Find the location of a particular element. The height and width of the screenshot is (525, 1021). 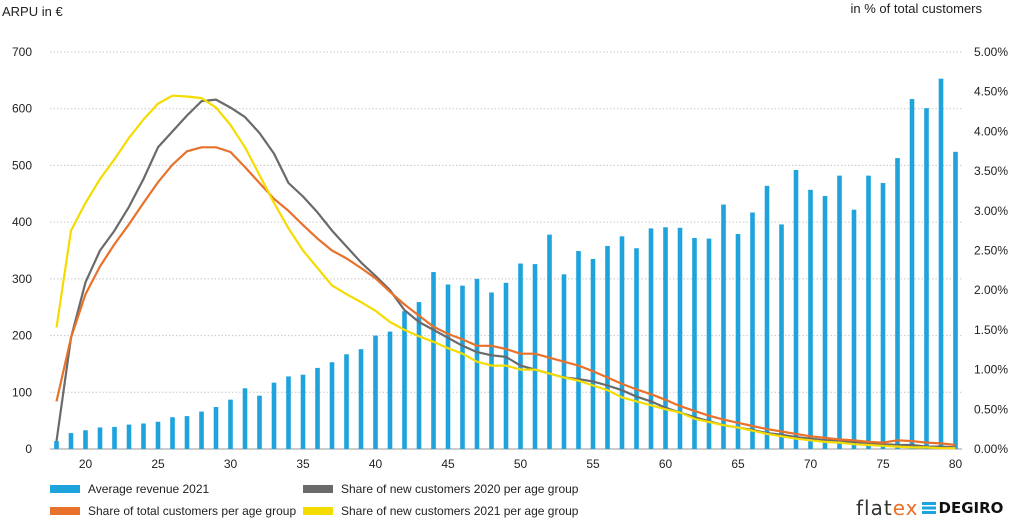

legend-swatch-yellow is located at coordinates (318, 511).